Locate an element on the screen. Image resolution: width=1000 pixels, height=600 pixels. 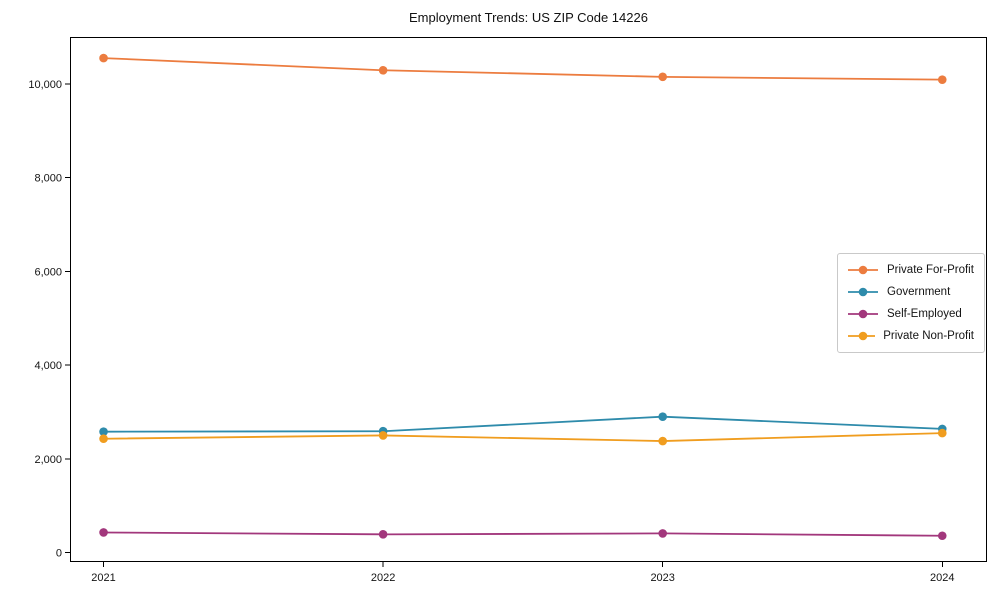
x-tick-label: 2021 is located at coordinates (103, 578).